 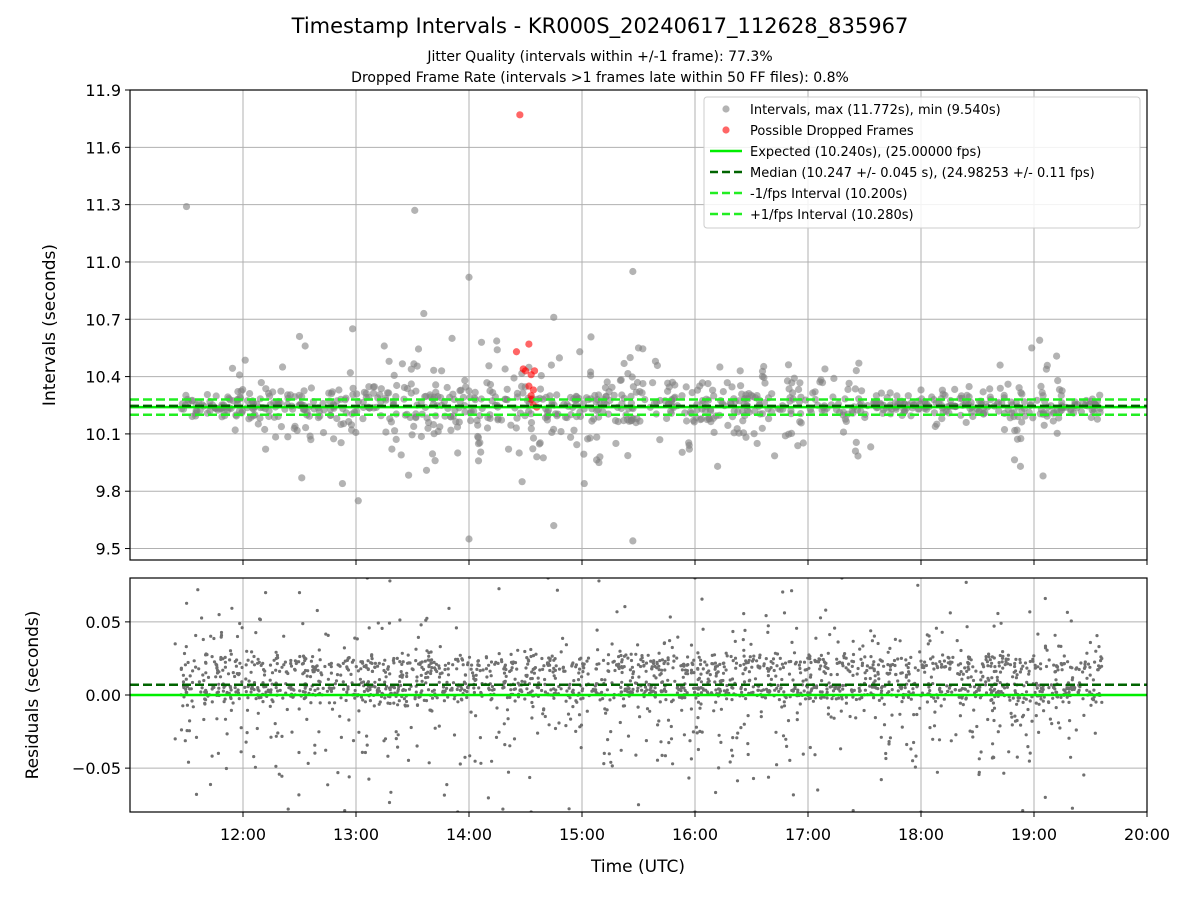 I want to click on top-ytick-label: 9.5, so click(x=108, y=549).